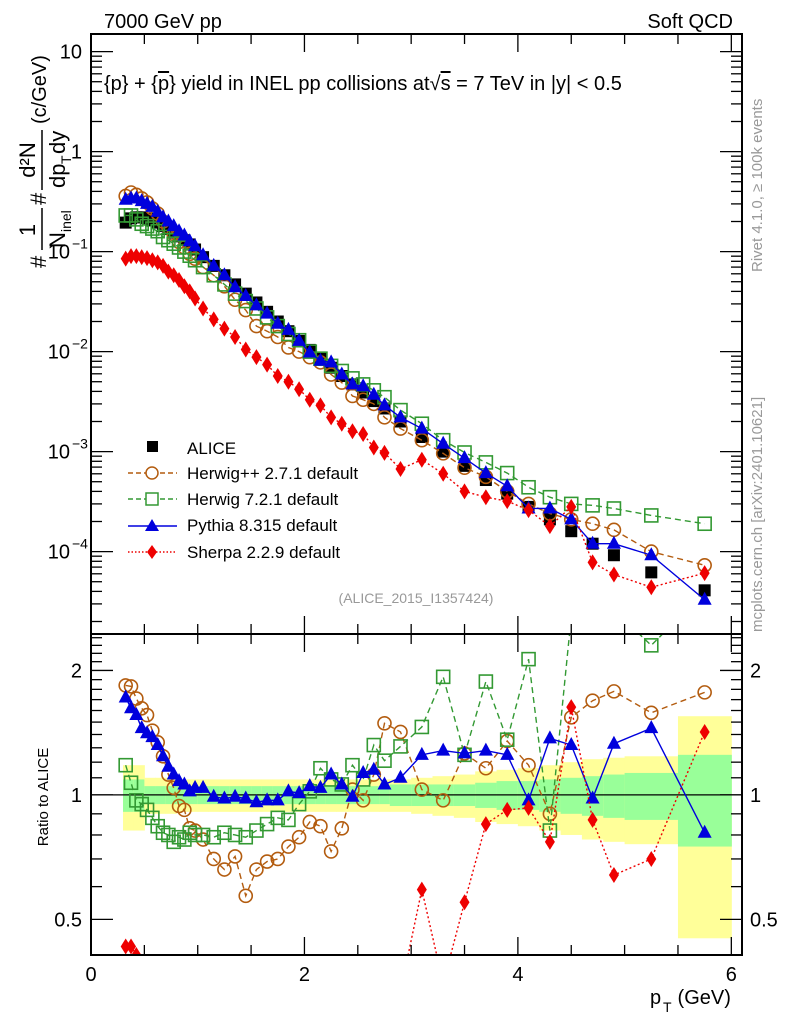  Describe the element at coordinates (517, 975) in the screenshot. I see `x-tick-label: 4` at that location.